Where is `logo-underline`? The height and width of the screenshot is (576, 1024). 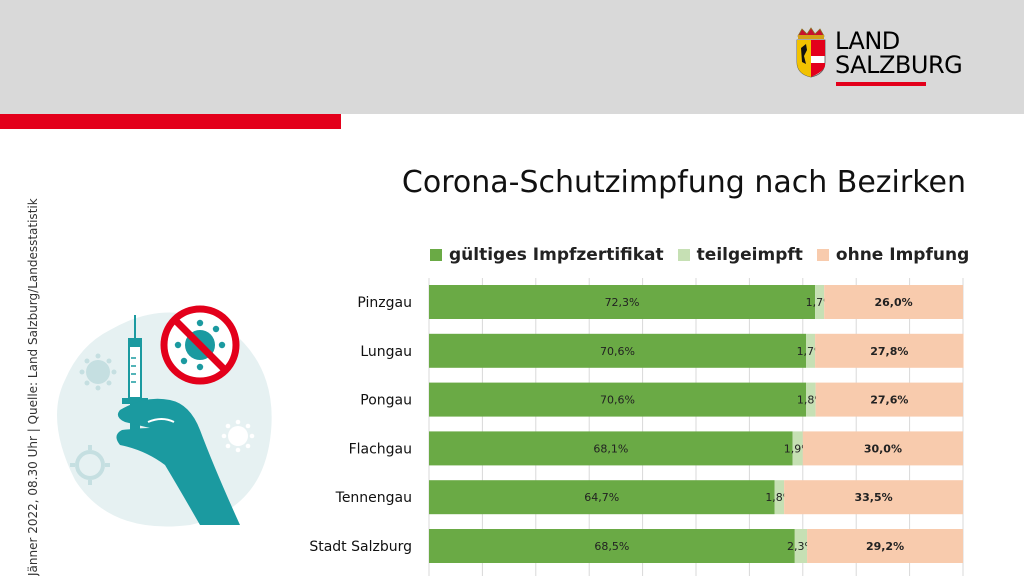
logo-underline is located at coordinates (881, 84).